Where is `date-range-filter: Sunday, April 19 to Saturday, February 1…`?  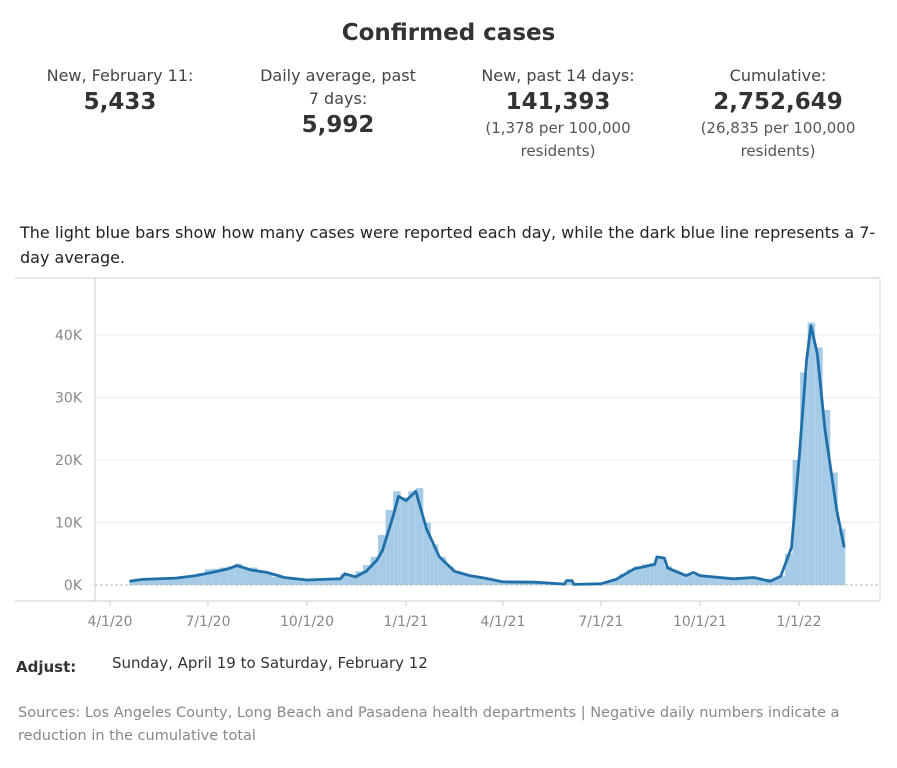 date-range-filter: Sunday, April 19 to Saturday, February 1… is located at coordinates (270, 663).